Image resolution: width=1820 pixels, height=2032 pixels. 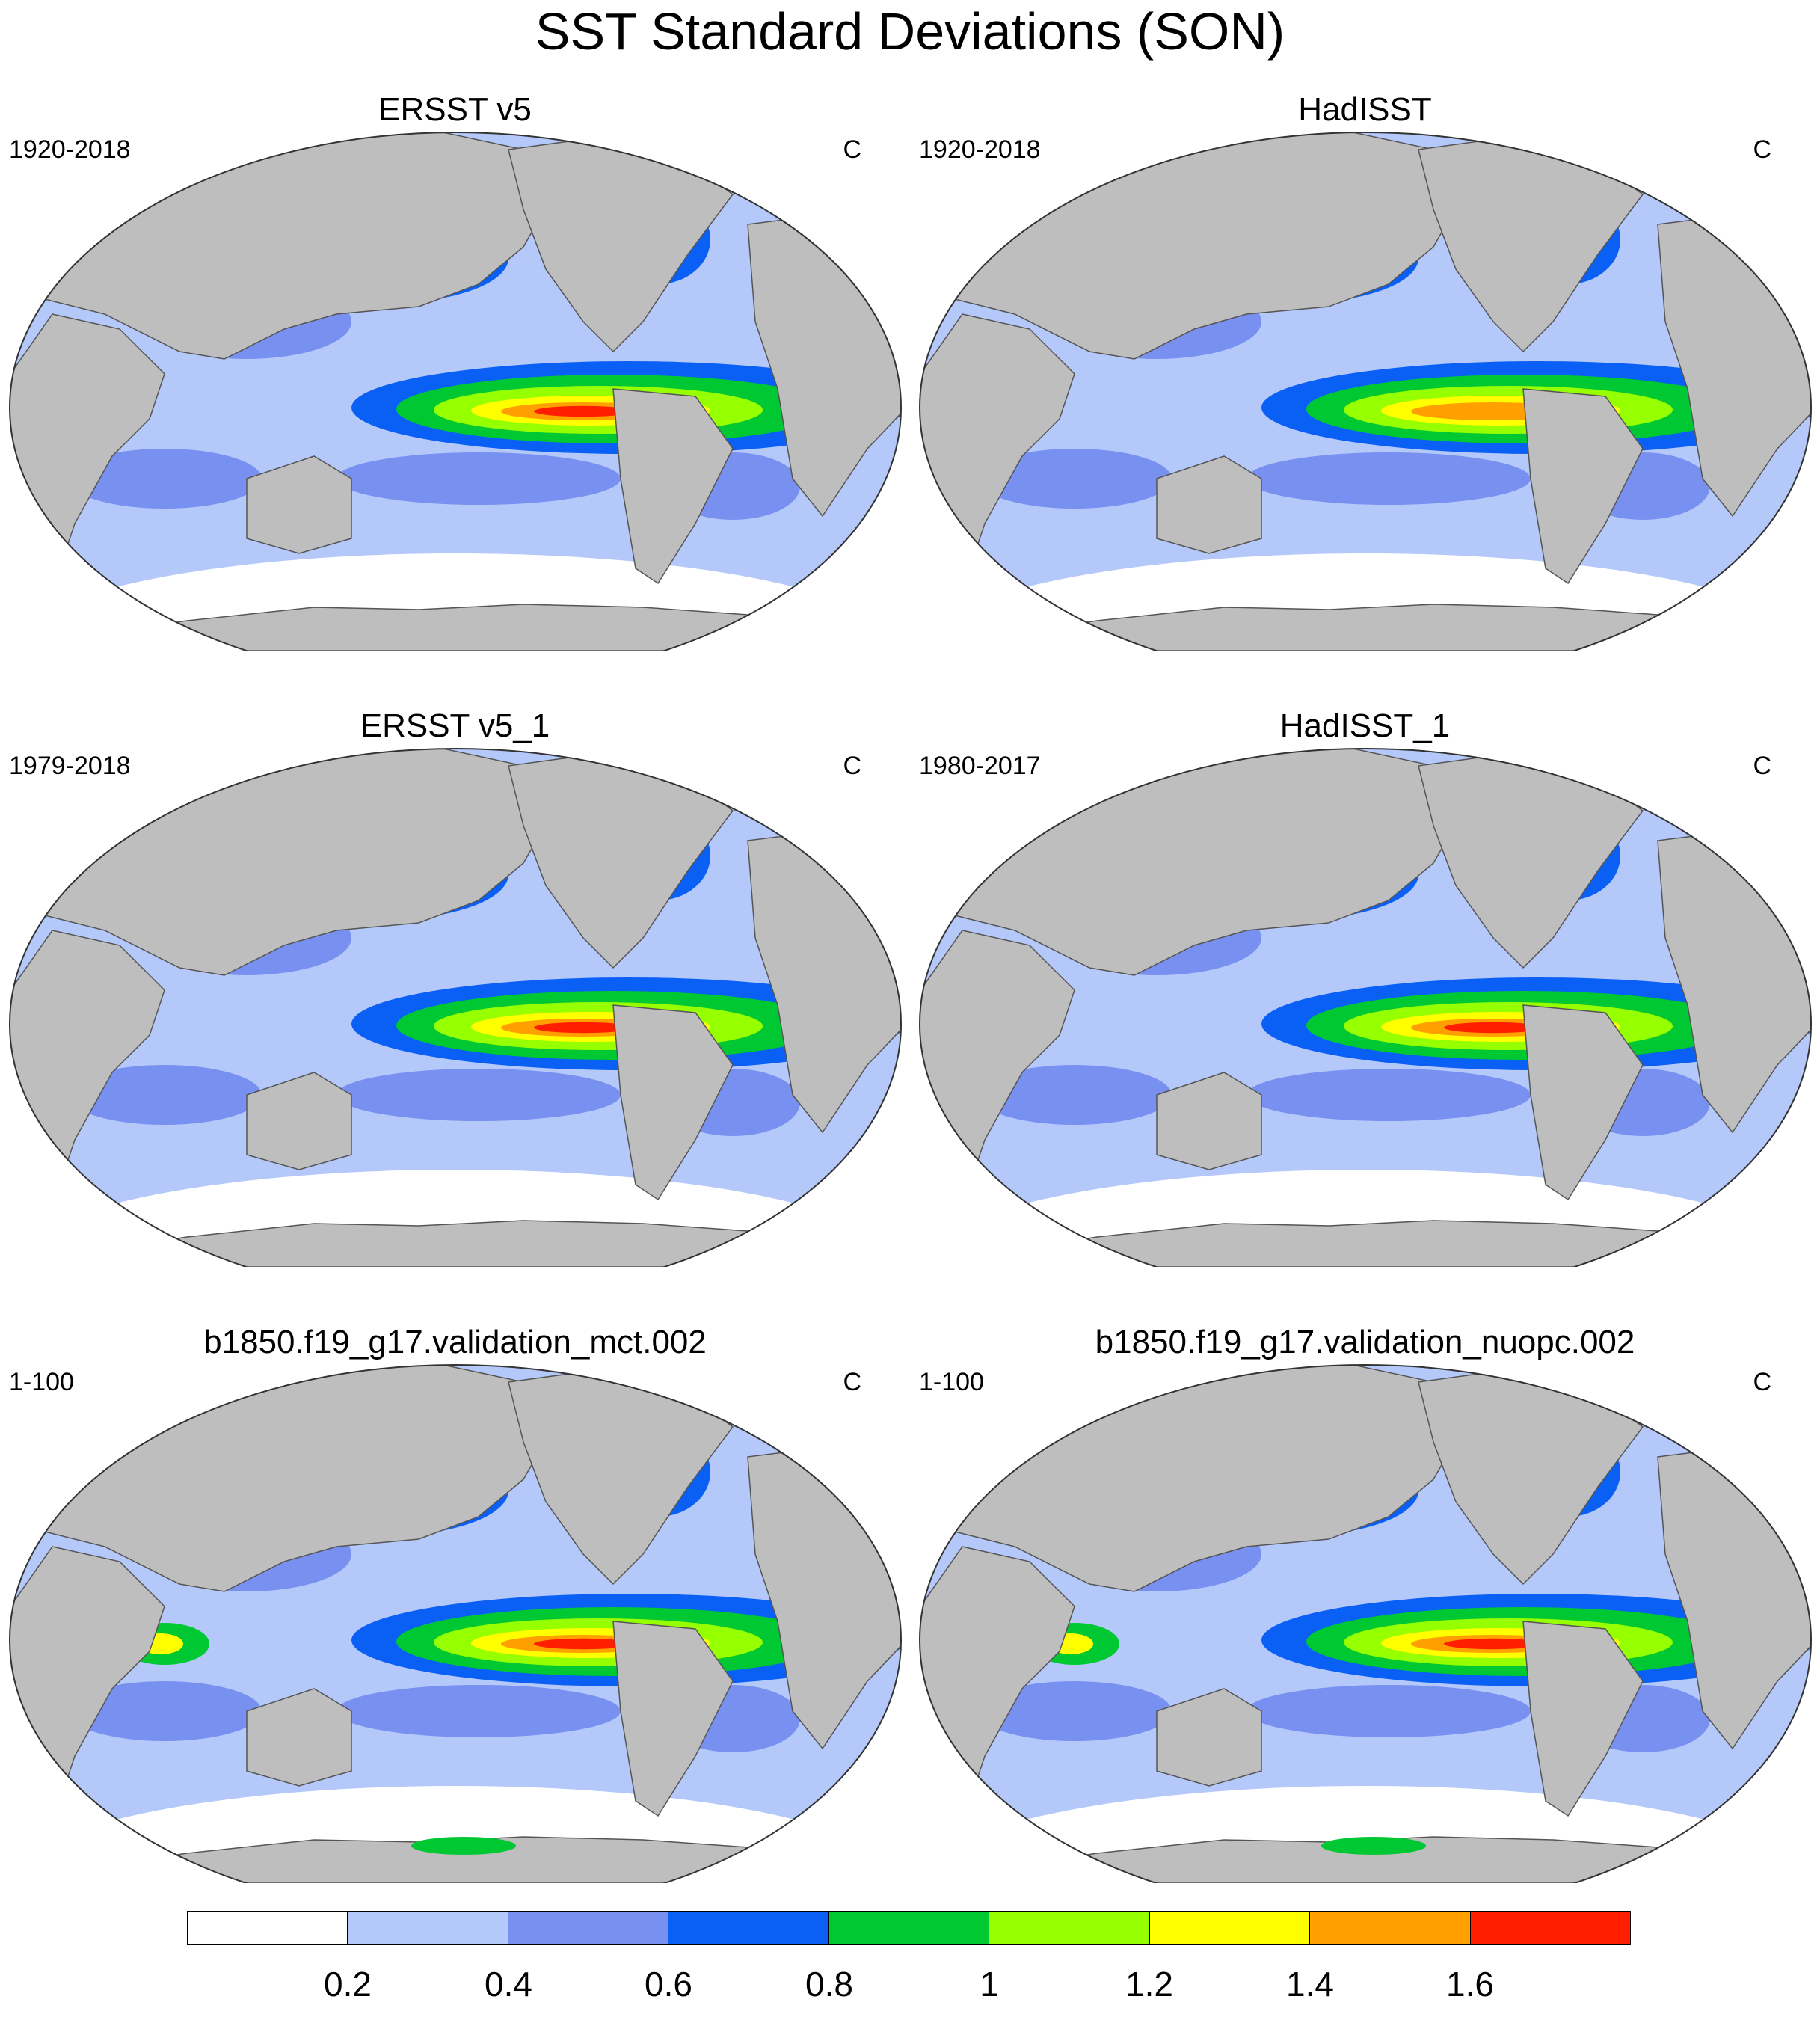 What do you see at coordinates (910, 31) in the screenshot?
I see `figure-title: SST Standard Deviations (SON)` at bounding box center [910, 31].